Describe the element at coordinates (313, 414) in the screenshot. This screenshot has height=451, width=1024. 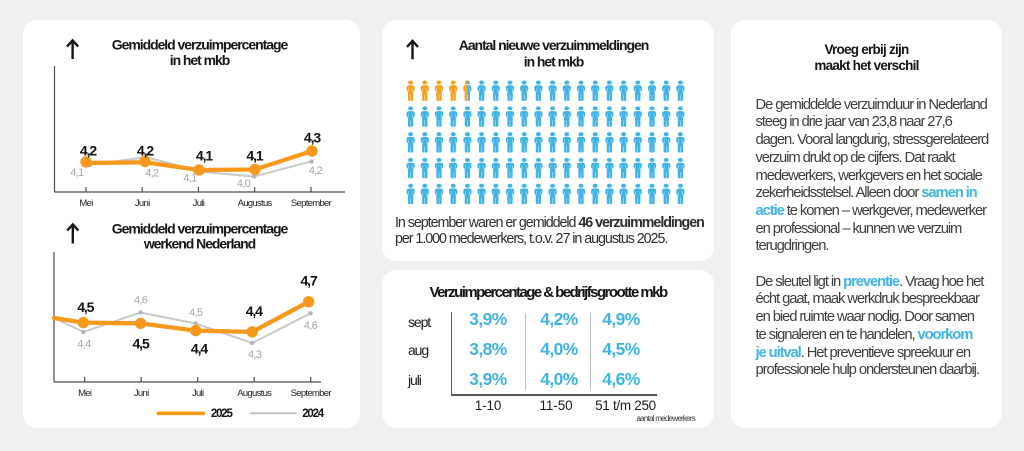
I see `svg-text: 2024` at that location.